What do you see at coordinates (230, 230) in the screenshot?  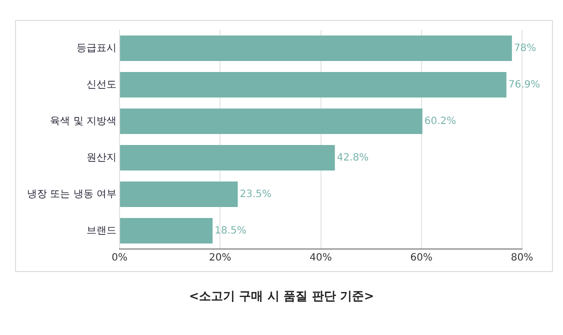 I see `data-label: 18.5%` at bounding box center [230, 230].